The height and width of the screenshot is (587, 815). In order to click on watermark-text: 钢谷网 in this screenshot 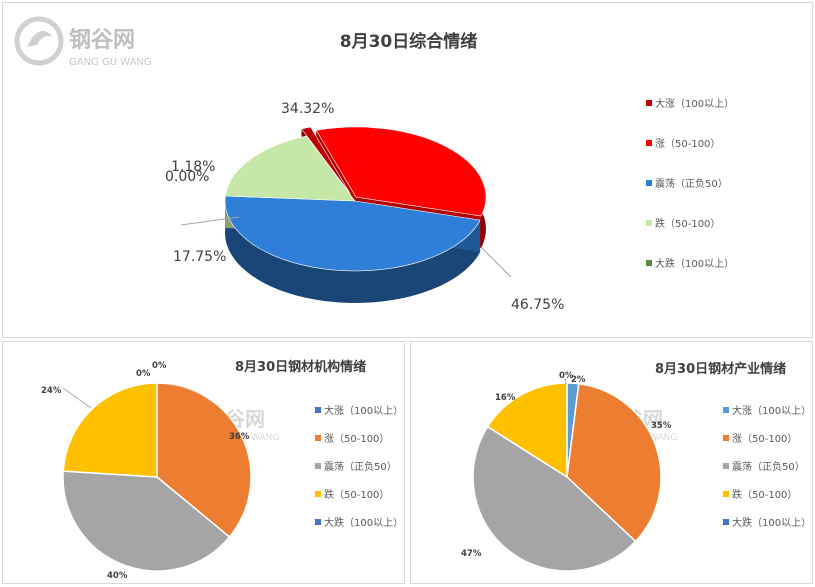, I will do `click(102, 40)`.